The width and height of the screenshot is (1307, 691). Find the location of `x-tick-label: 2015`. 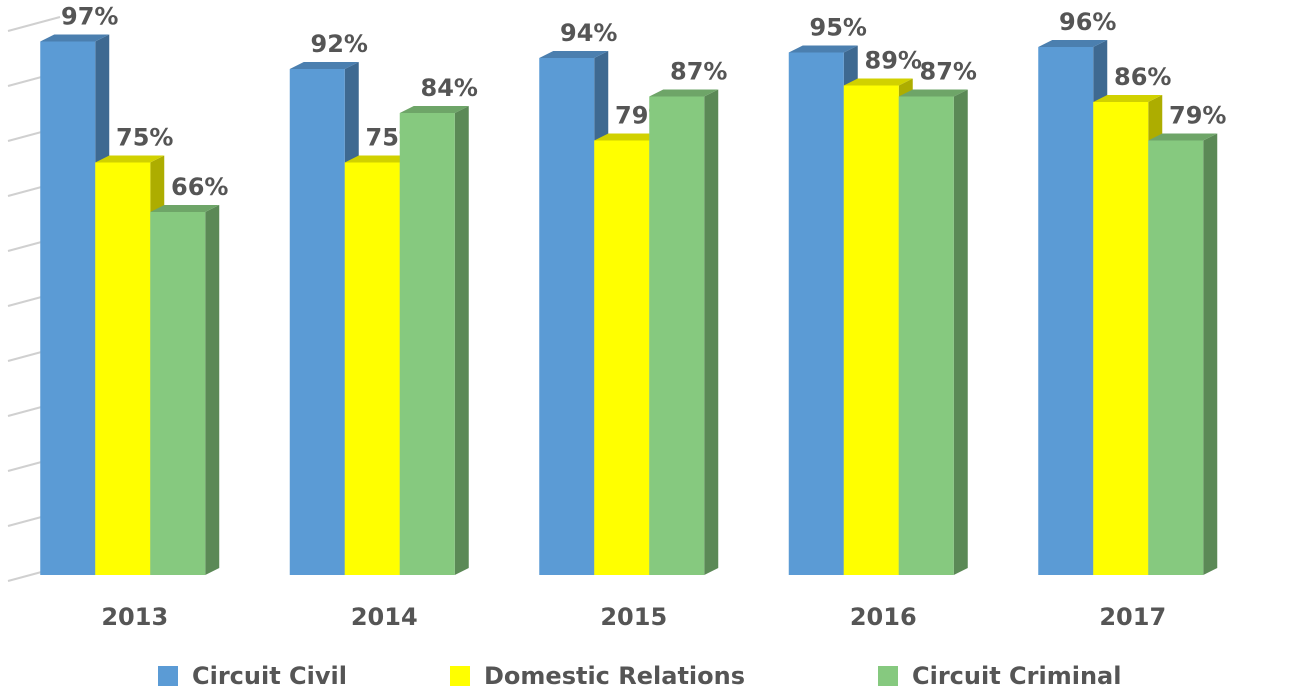

x-tick-label: 2015 is located at coordinates (633, 617).